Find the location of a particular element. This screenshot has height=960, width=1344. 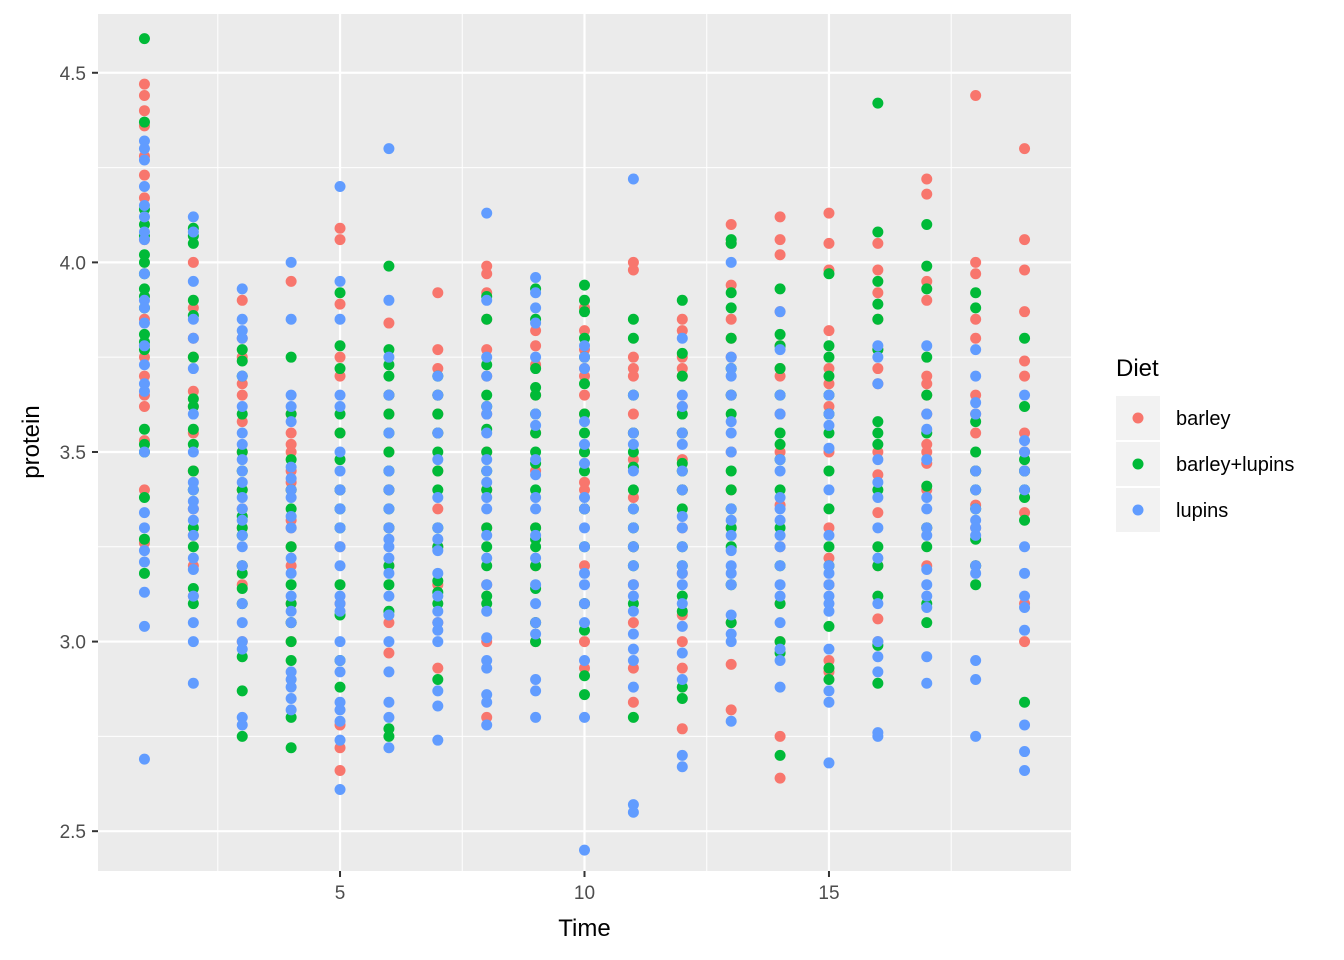

y-tick-label: 4.5 is located at coordinates (73, 74).